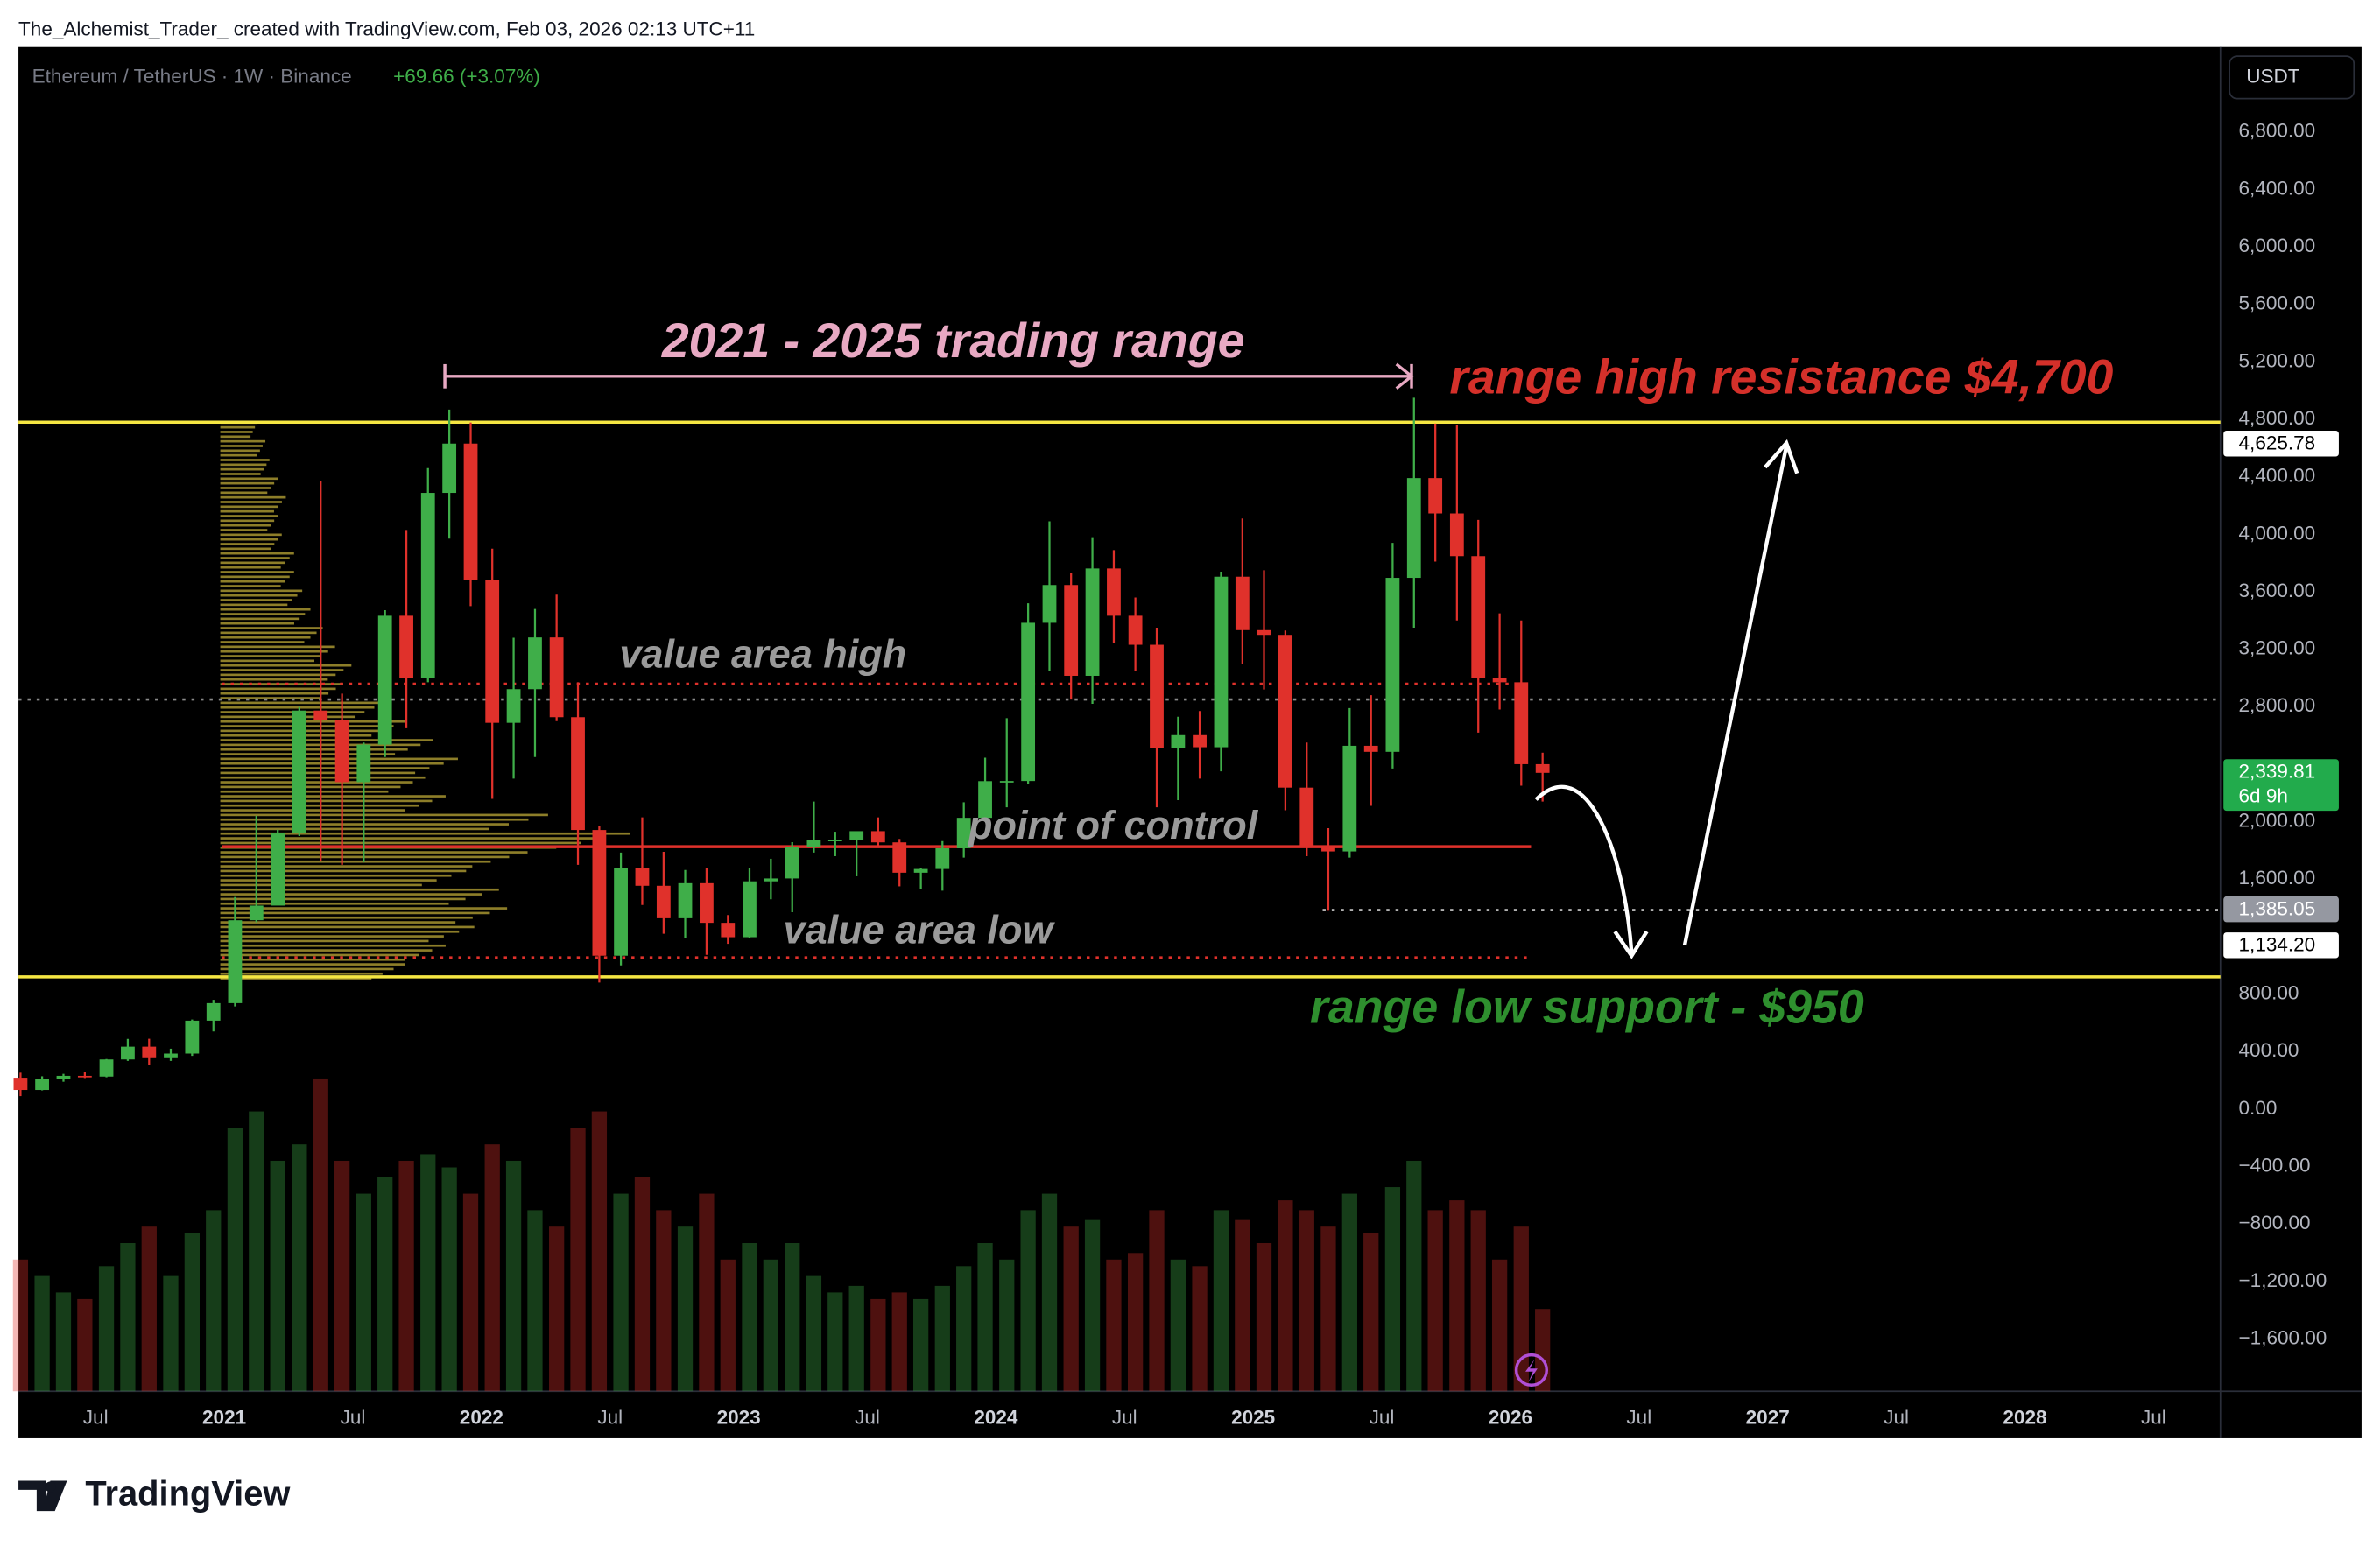 Image resolution: width=2380 pixels, height=1546 pixels. I want to click on y-tick-label: 0.00, so click(2258, 1108).